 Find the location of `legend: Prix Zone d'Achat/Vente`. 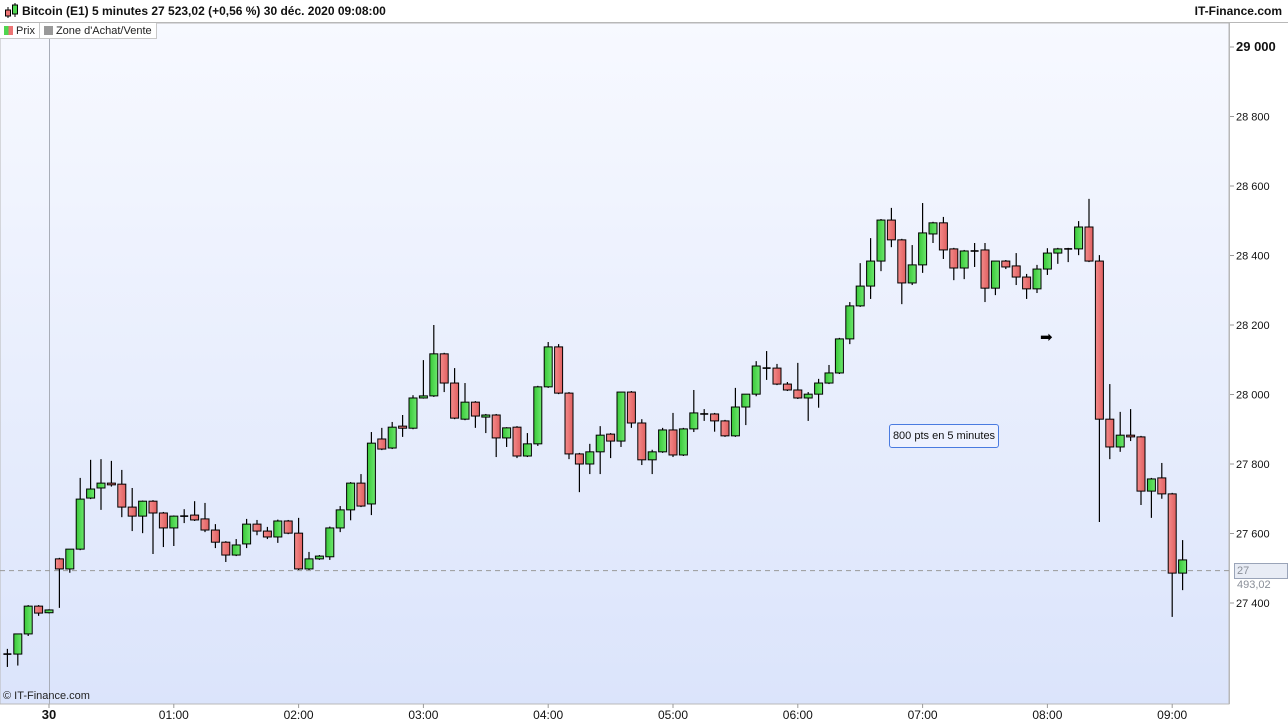

legend: Prix Zone d'Achat/Vente is located at coordinates (78, 31).